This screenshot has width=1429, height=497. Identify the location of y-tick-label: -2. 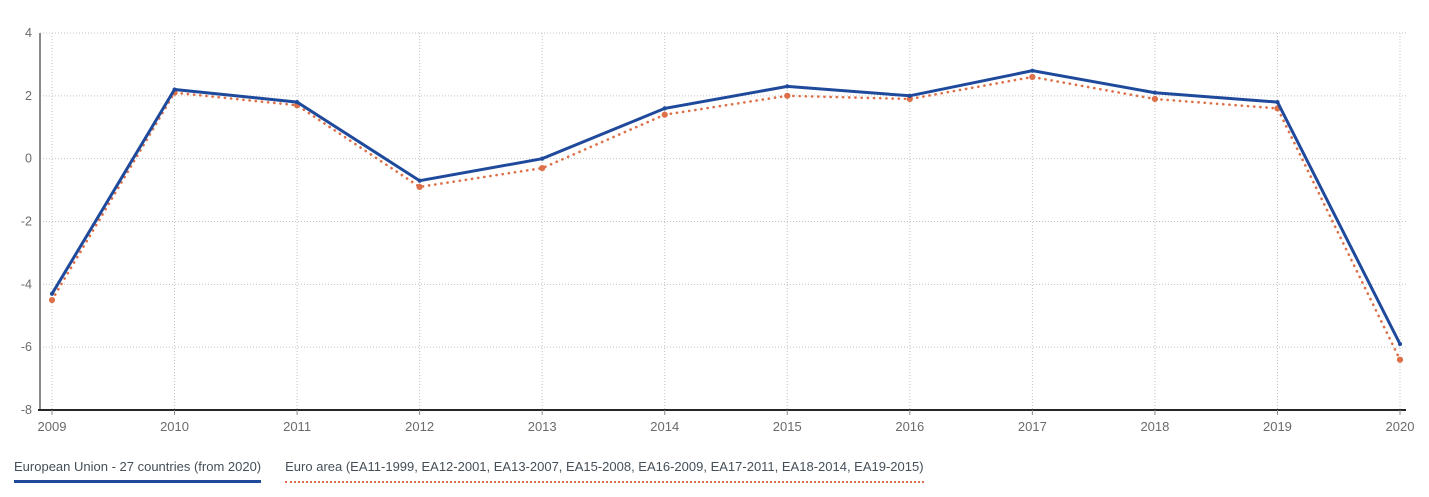
(26, 222).